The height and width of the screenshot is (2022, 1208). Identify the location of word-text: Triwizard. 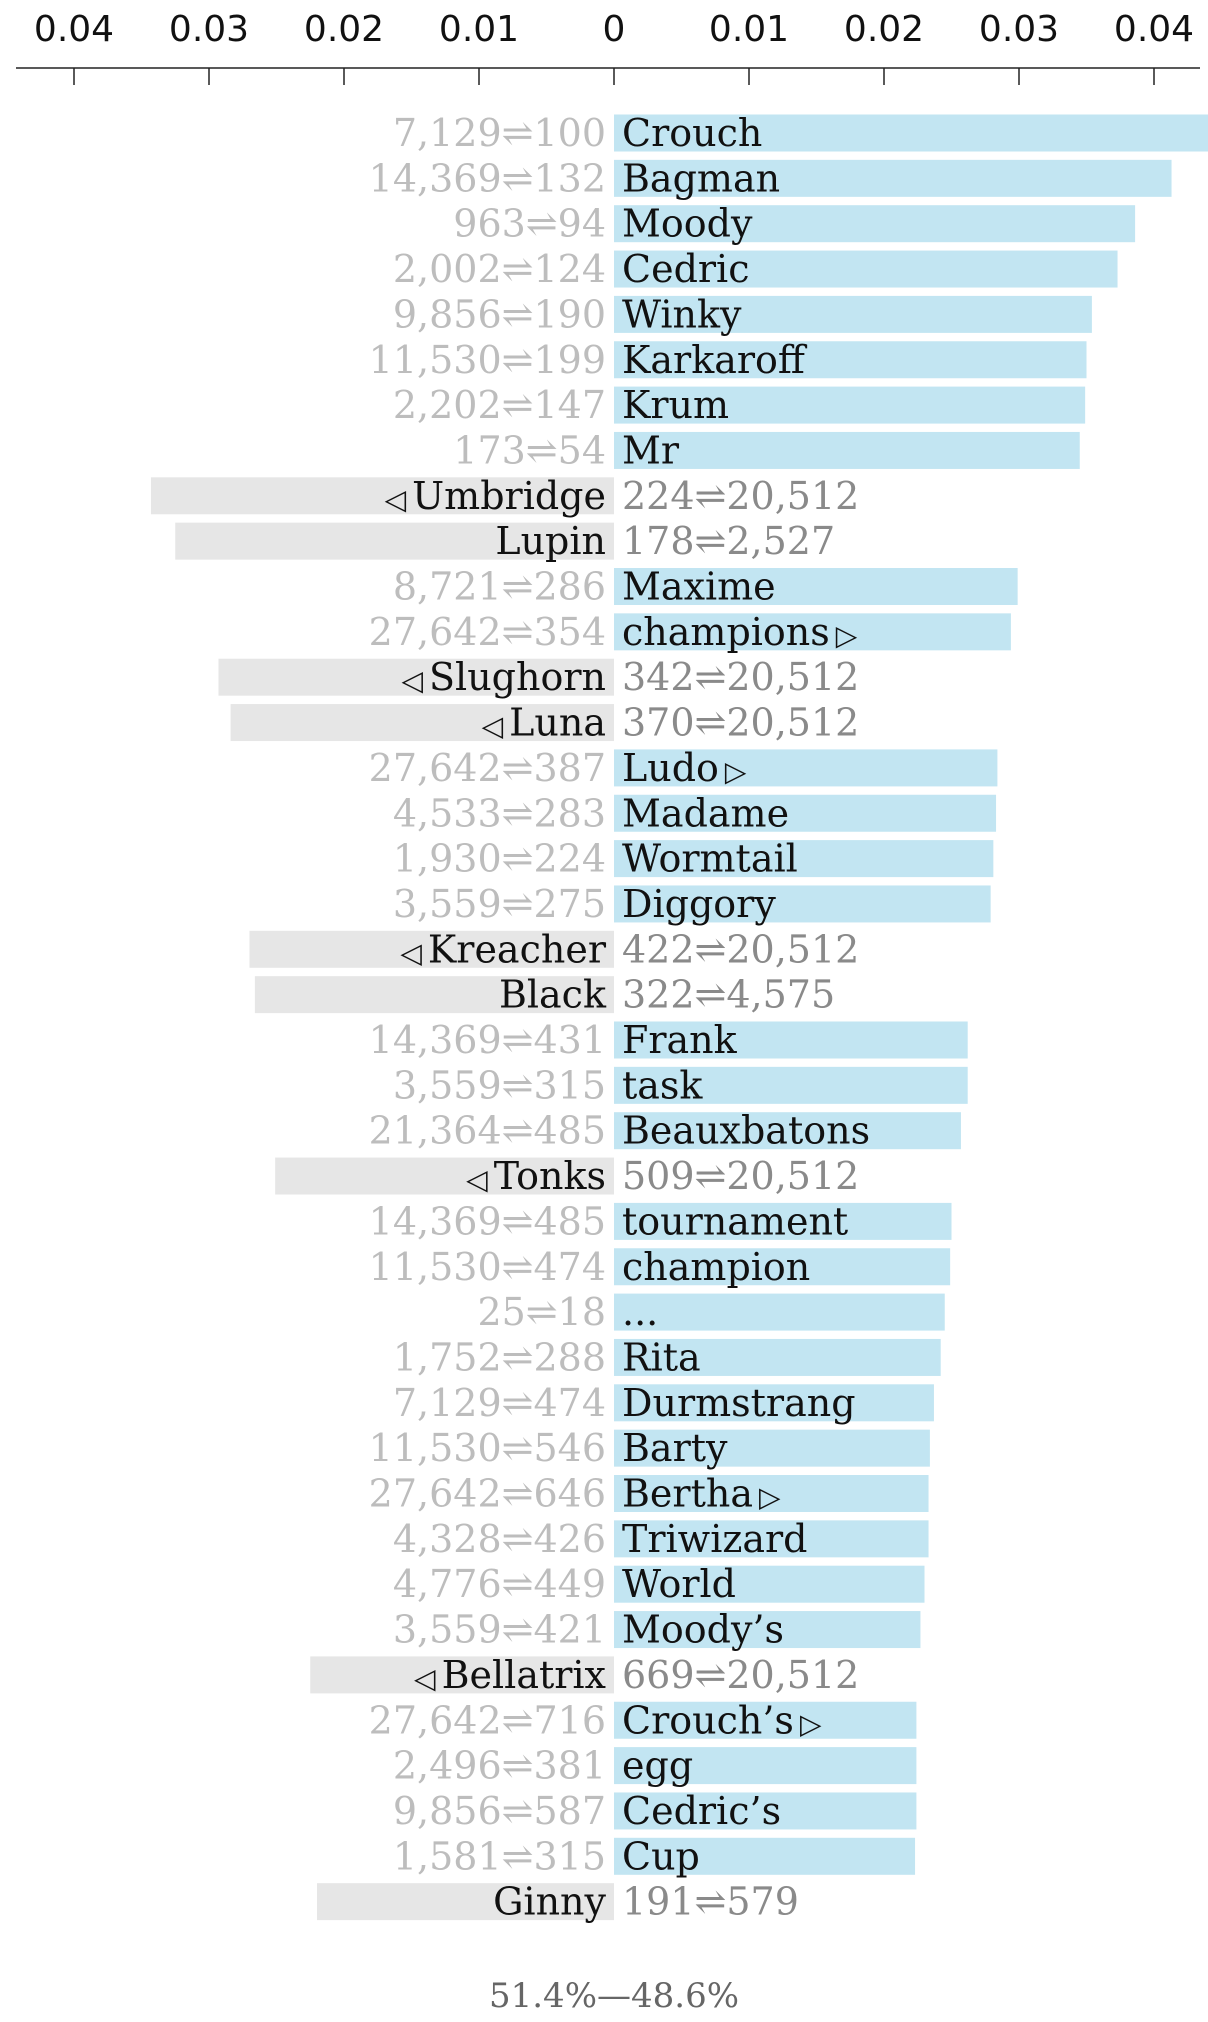
(715, 1539).